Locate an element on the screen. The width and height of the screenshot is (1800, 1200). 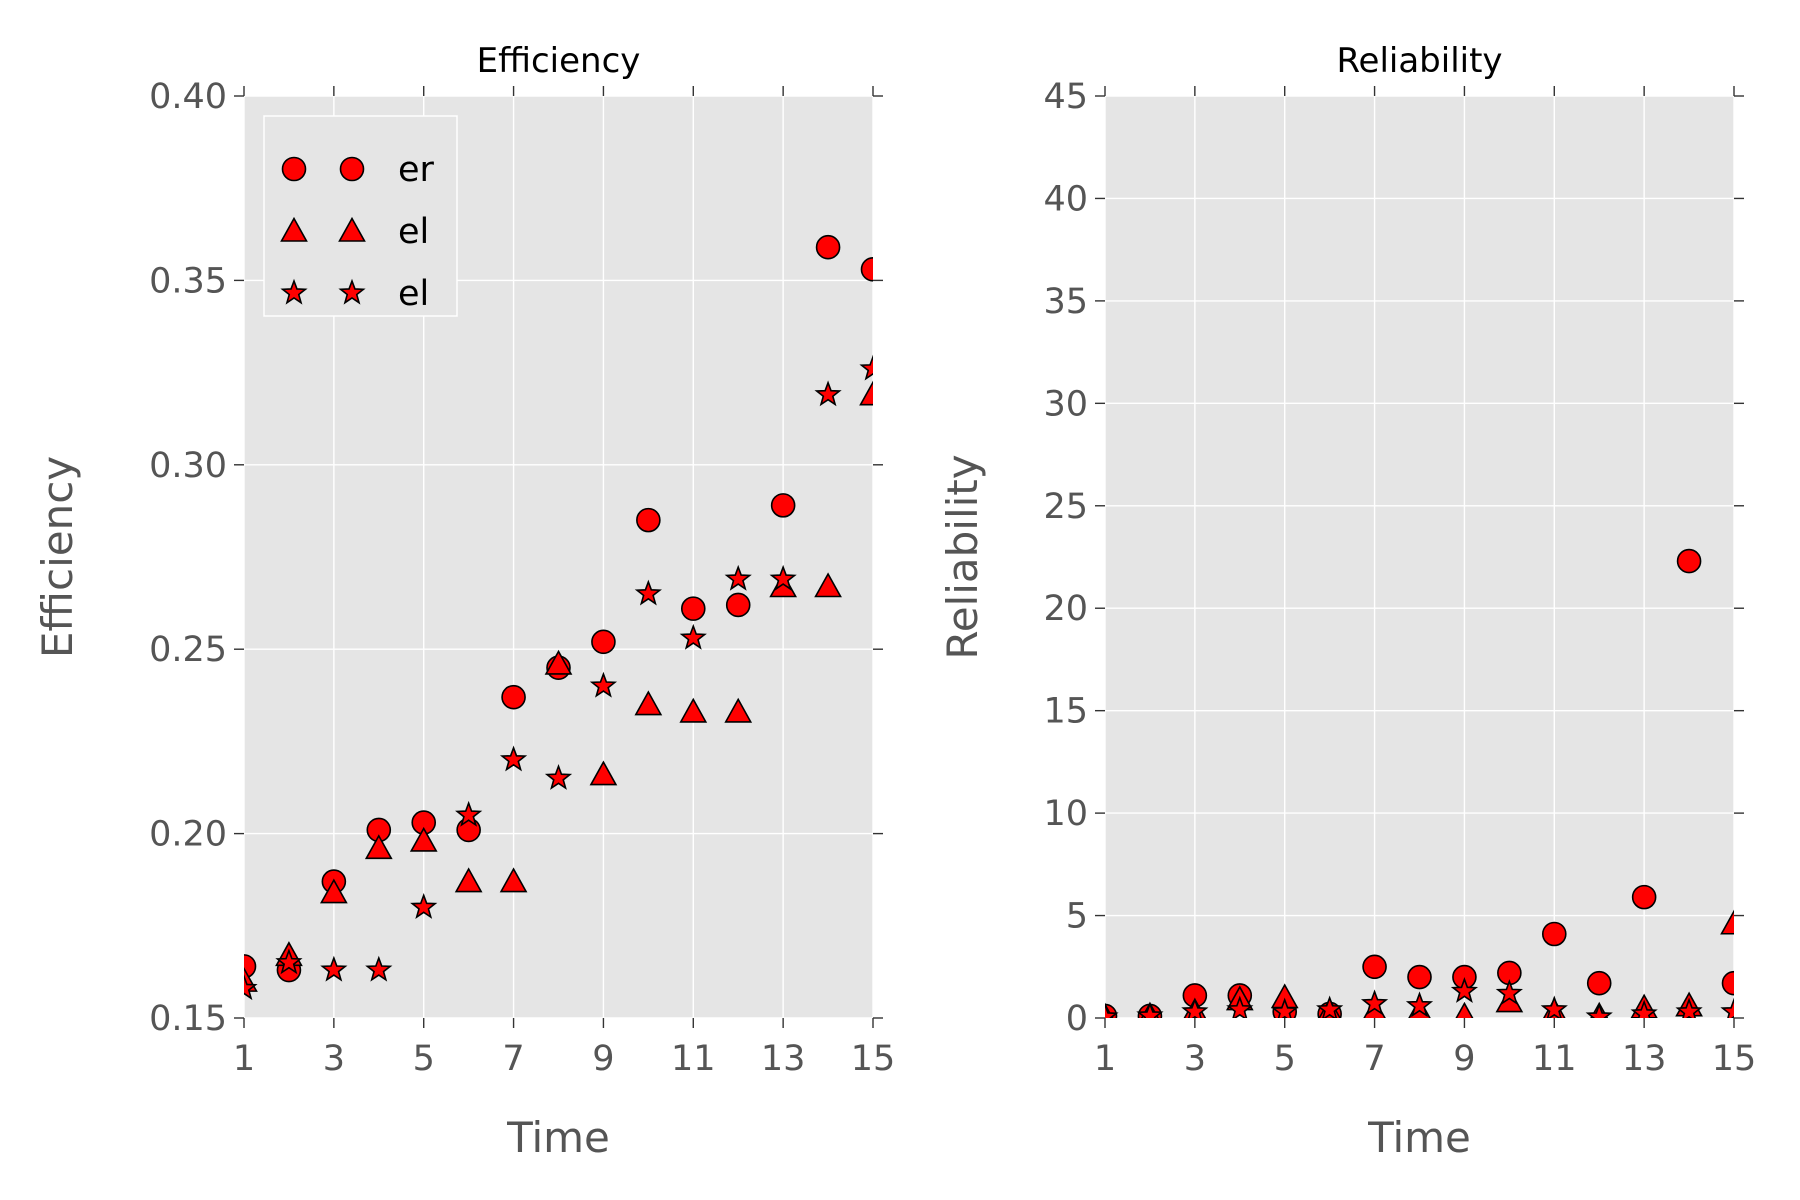
data-points is located at coordinates (1419, 783).